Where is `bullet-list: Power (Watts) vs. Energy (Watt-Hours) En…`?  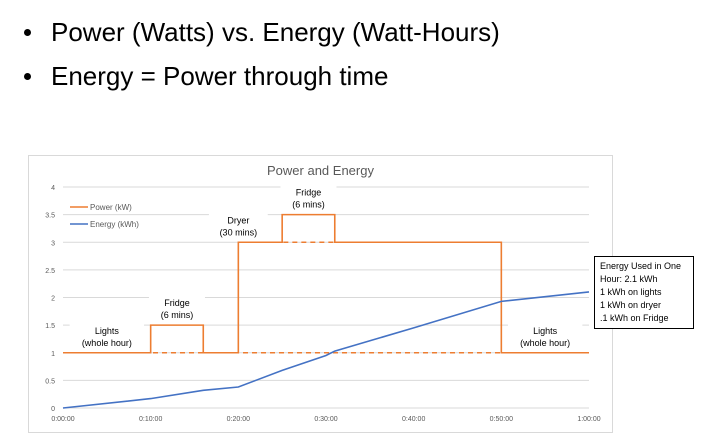
bullet-list: Power (Watts) vs. Energy (Watt-Hours) En… is located at coordinates (262, 54).